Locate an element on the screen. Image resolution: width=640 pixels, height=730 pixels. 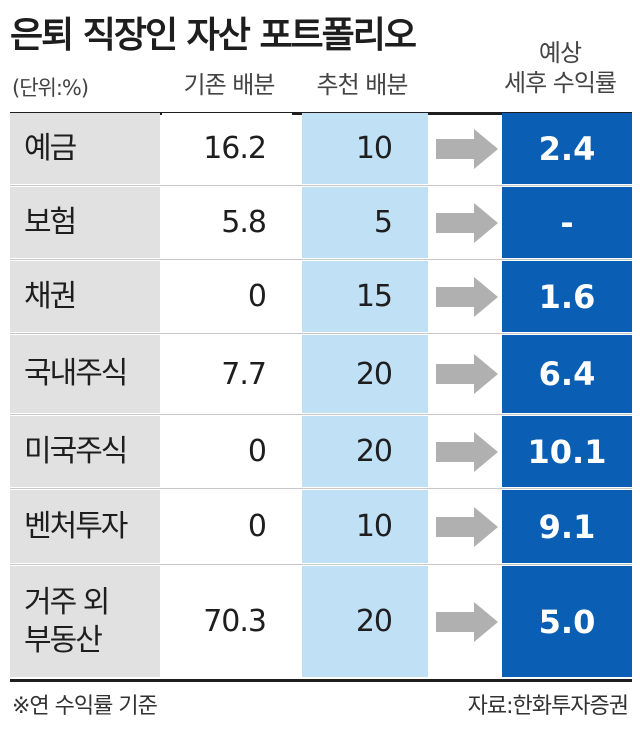
table-row: 미국주식 0 20 10.1 is located at coordinates (321, 452).